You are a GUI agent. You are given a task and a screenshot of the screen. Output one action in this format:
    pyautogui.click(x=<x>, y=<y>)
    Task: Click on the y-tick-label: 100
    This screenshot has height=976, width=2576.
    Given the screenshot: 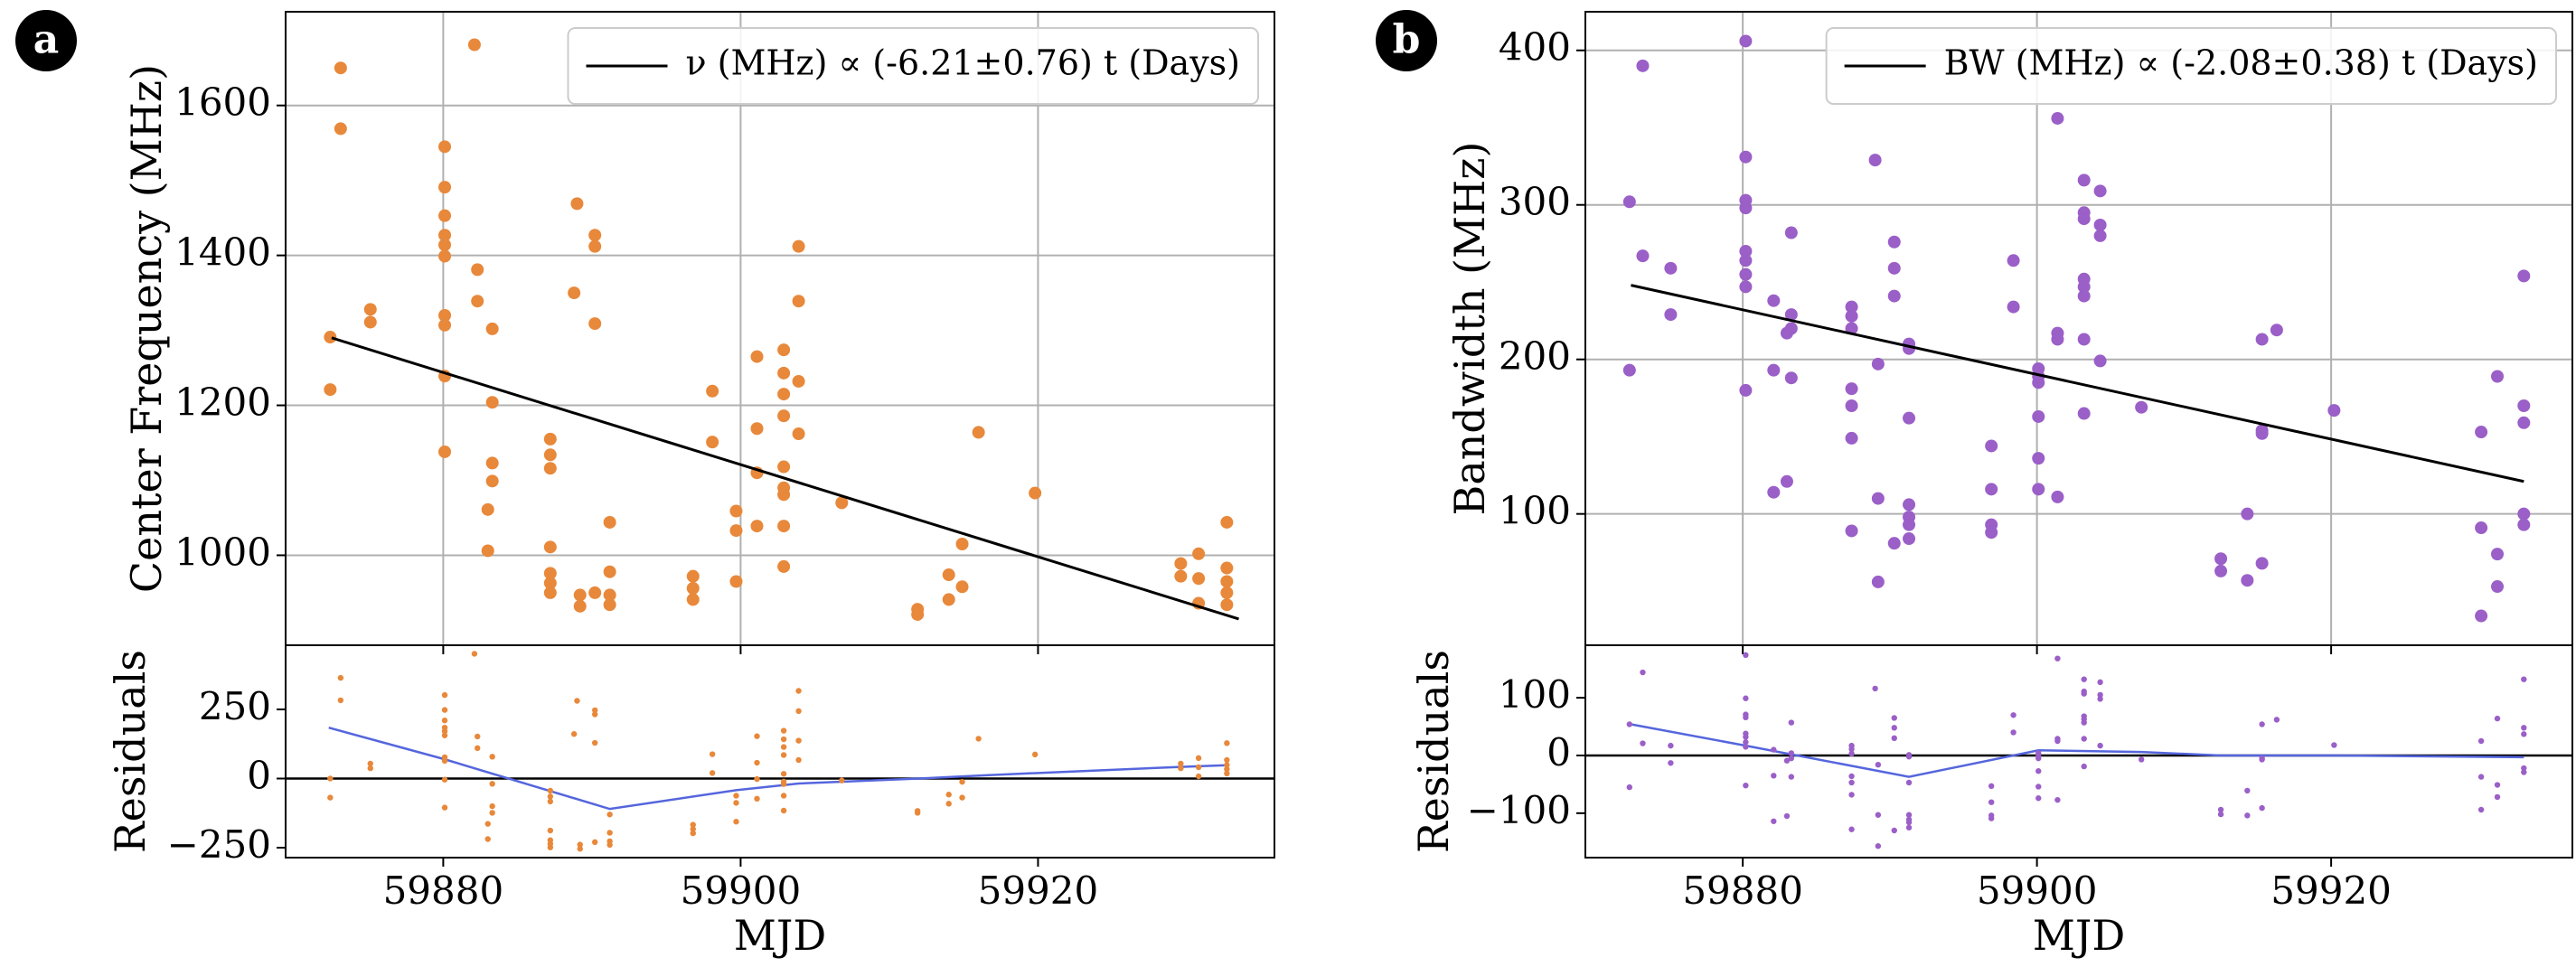 What is the action you would take?
    pyautogui.click(x=1535, y=511)
    